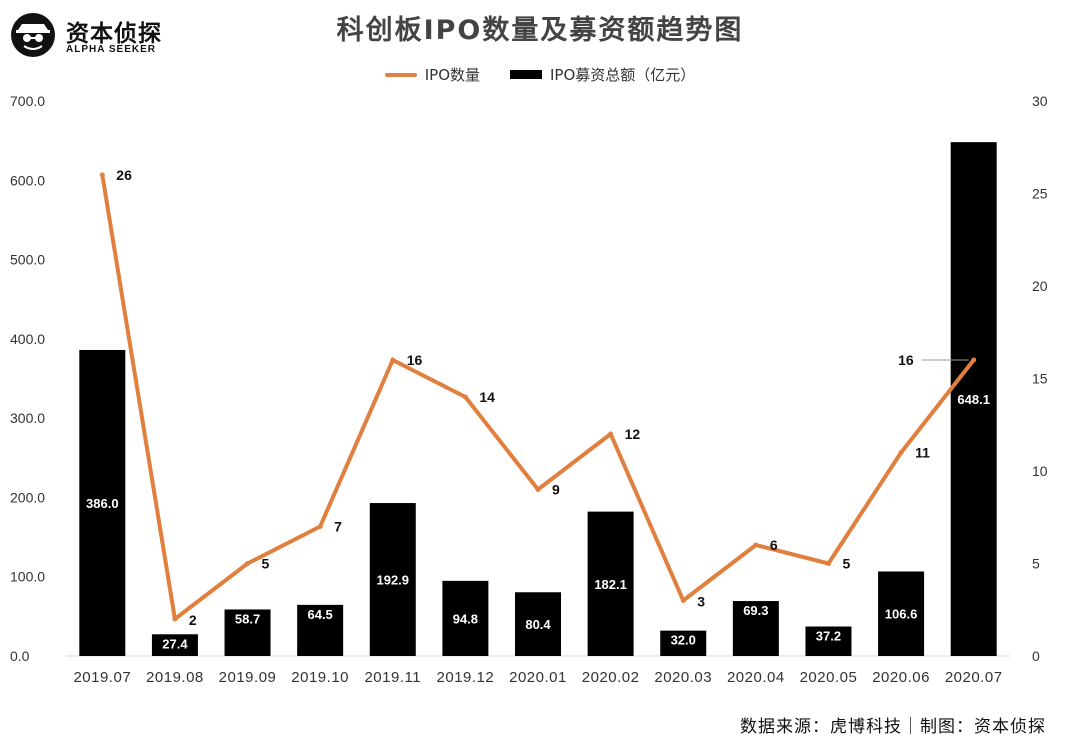 The image size is (1080, 753). What do you see at coordinates (774, 545) in the screenshot?
I see `line-data-label: 6` at bounding box center [774, 545].